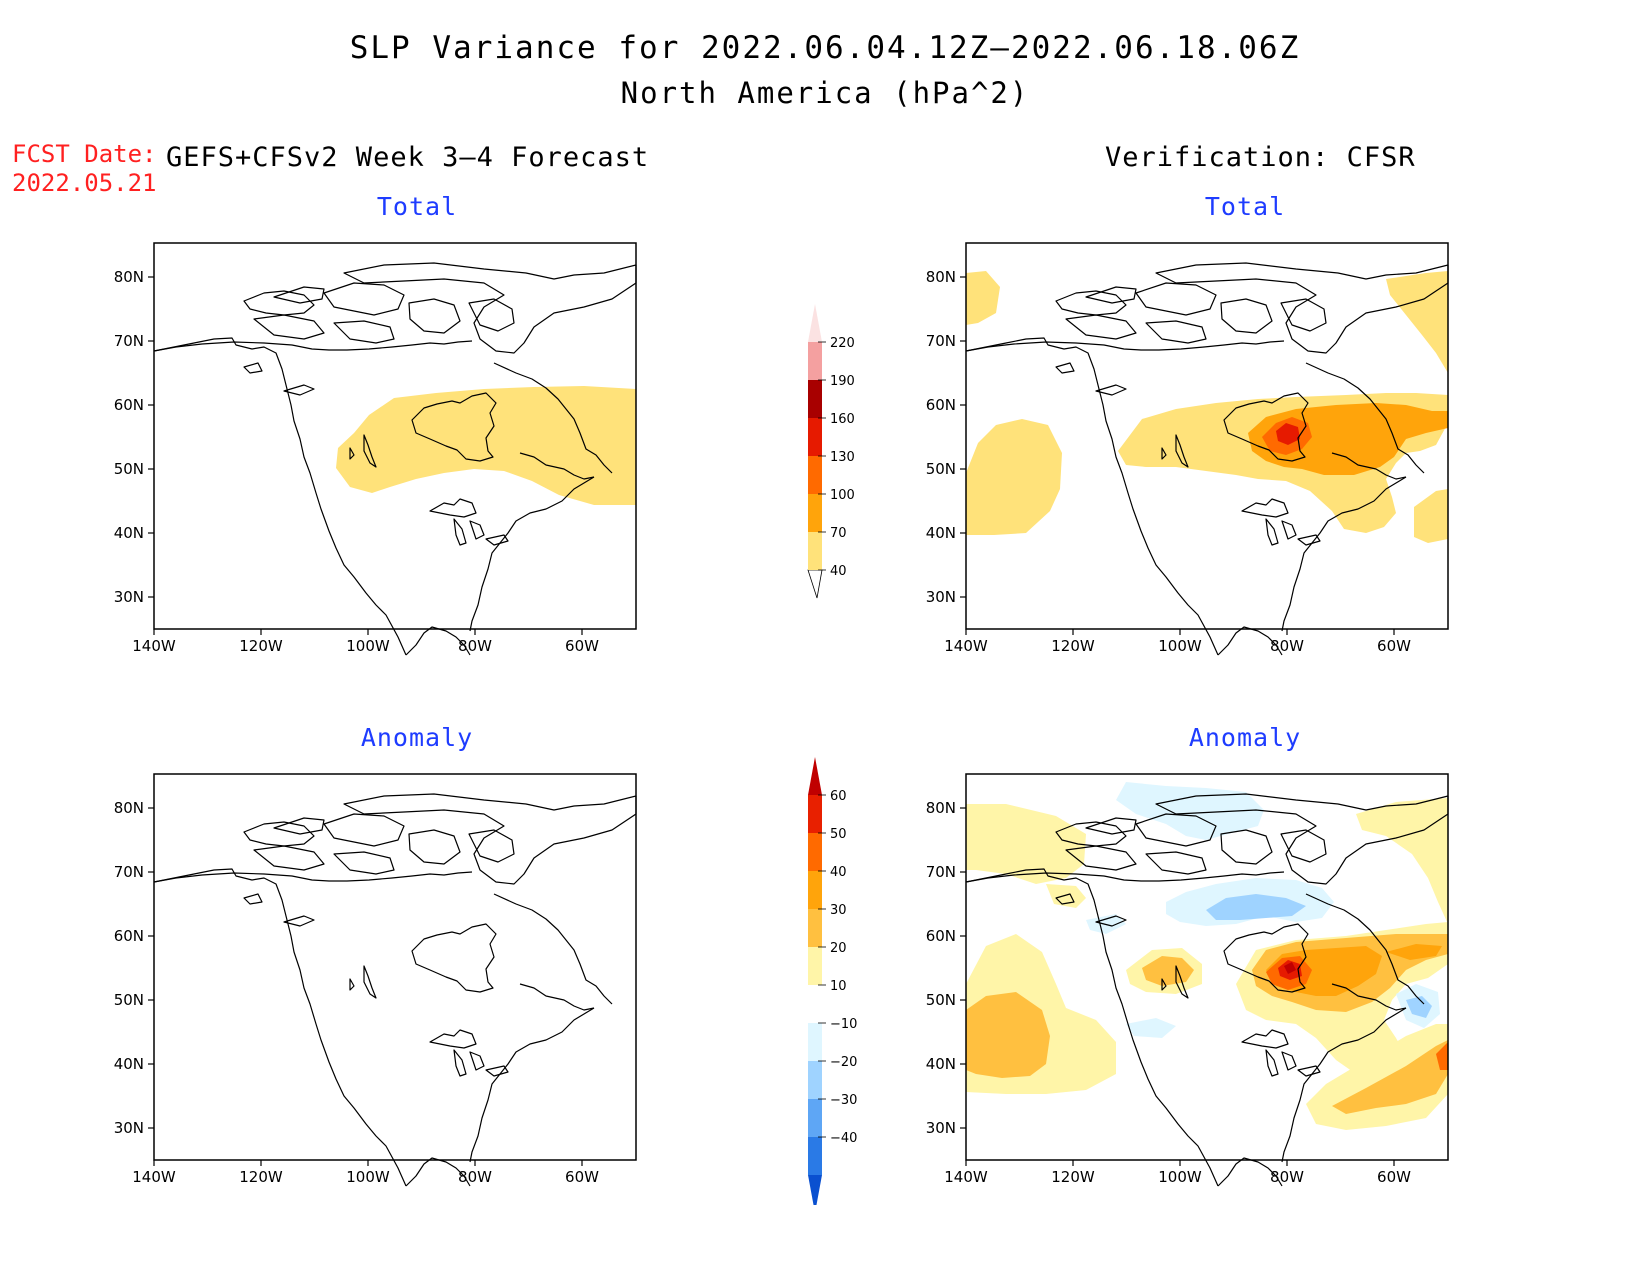  Describe the element at coordinates (843, 1062) in the screenshot. I see `colorbar-label: −20` at that location.